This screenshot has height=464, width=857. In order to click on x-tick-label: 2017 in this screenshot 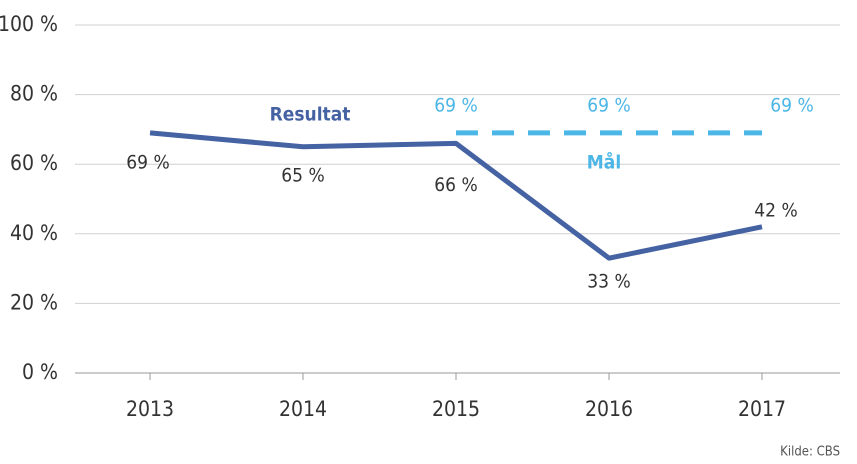, I will do `click(762, 409)`.